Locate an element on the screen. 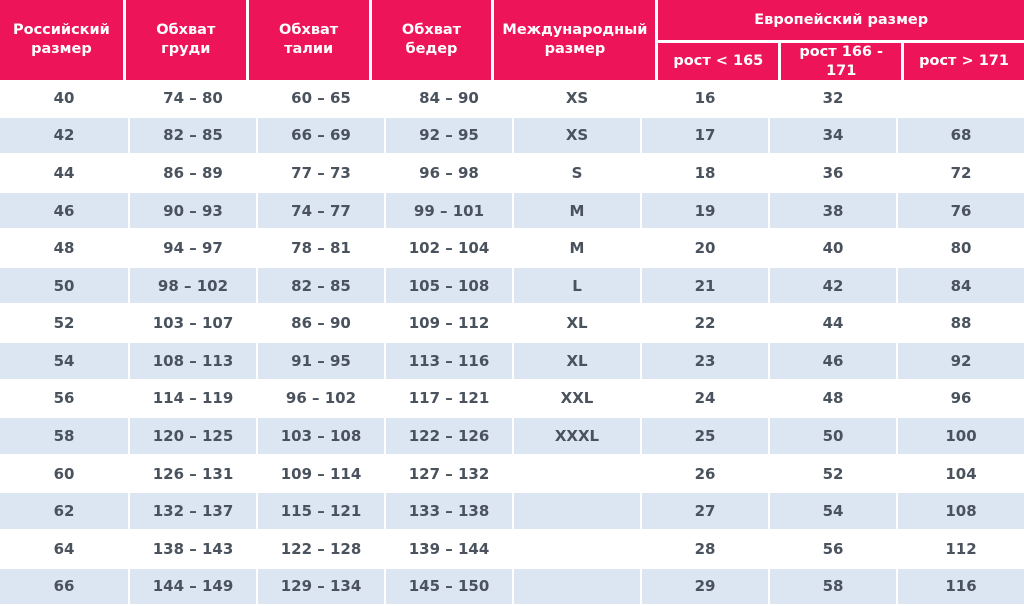 The height and width of the screenshot is (606, 1024). header-international-size: Международный размер is located at coordinates (573, 40).